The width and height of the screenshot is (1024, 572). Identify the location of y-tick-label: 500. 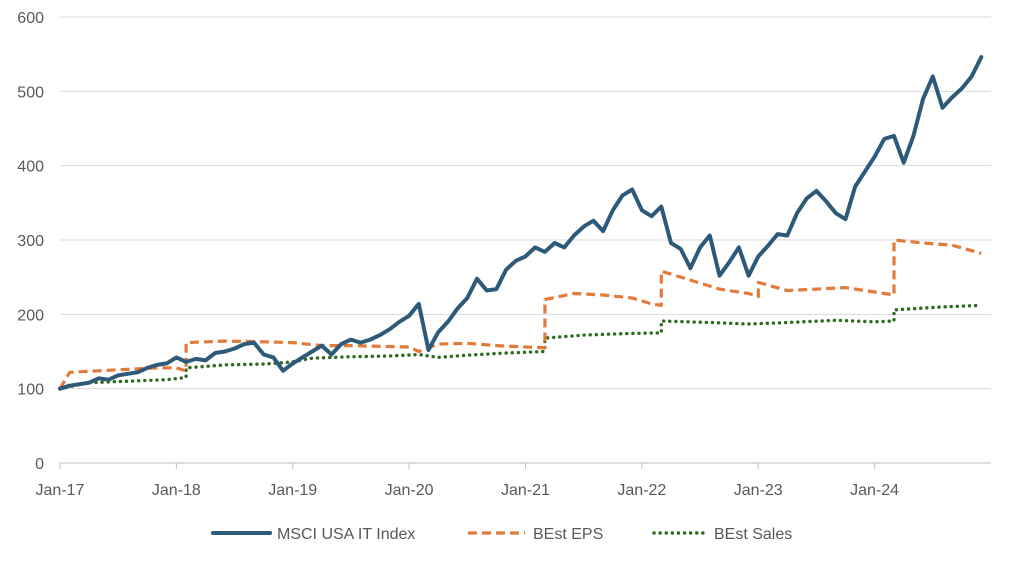
(30, 92).